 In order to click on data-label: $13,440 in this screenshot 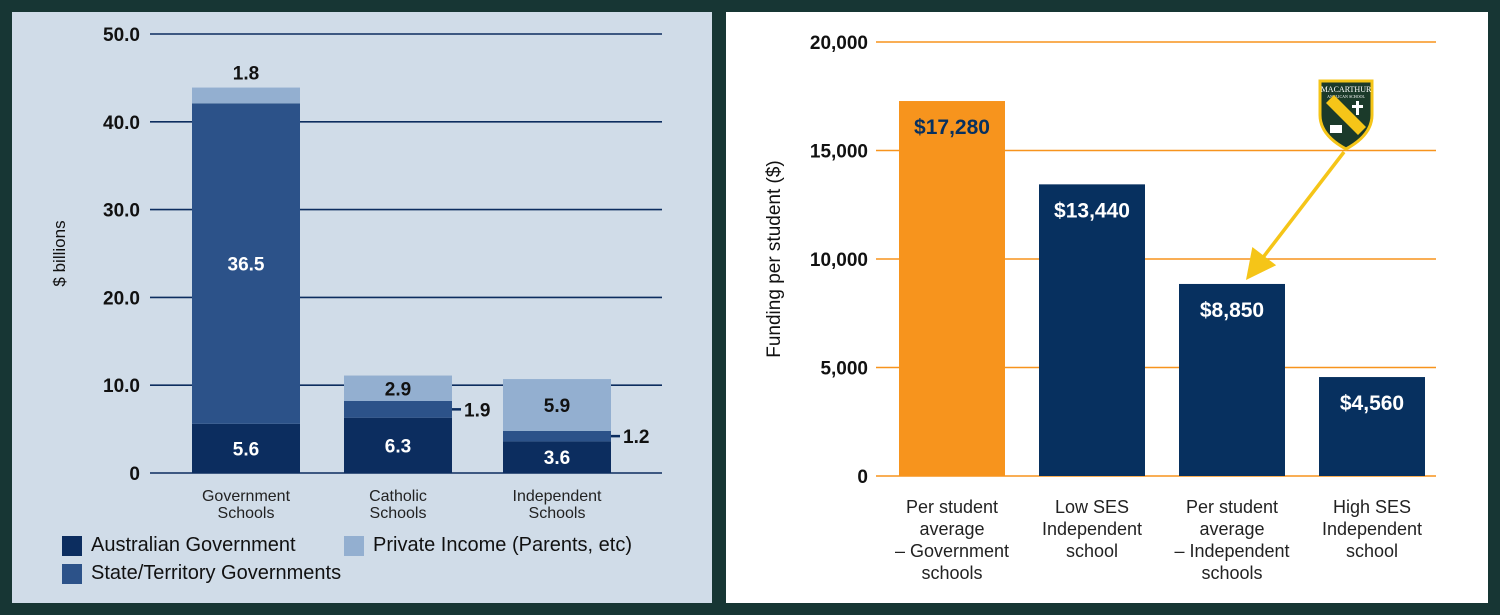, I will do `click(1092, 210)`.